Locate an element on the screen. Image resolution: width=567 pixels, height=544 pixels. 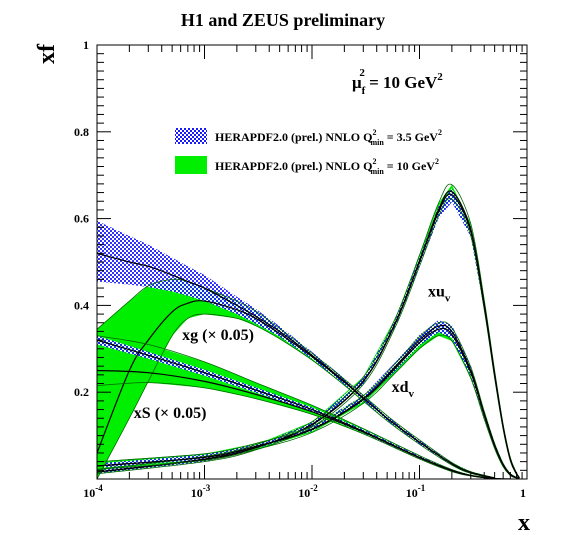
y-tick-label: 0.2 is located at coordinates (81, 392).